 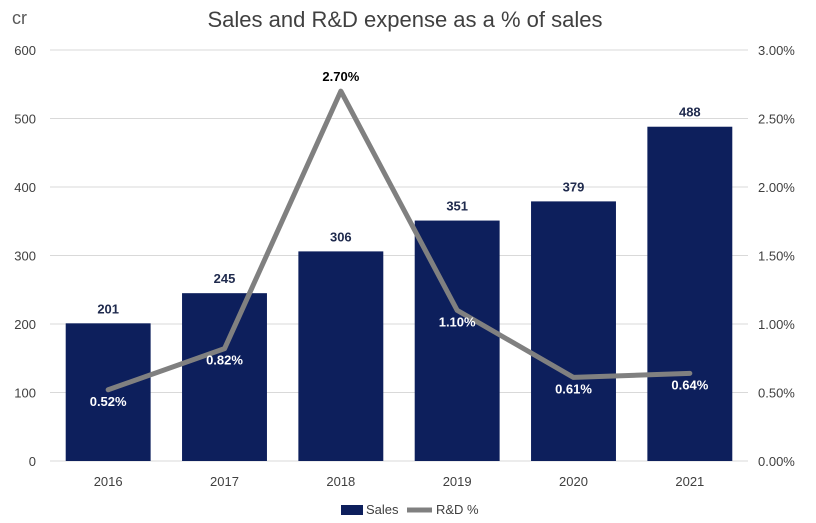 I want to click on y-unit-label: cr, so click(x=19, y=18).